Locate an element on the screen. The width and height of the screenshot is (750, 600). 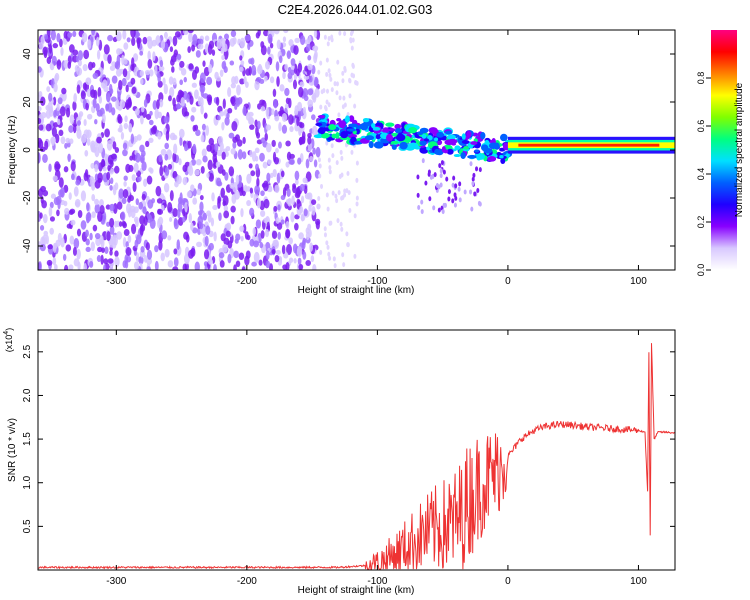
spectrogram-y-tick-label: -40 is located at coordinates (27, 245).